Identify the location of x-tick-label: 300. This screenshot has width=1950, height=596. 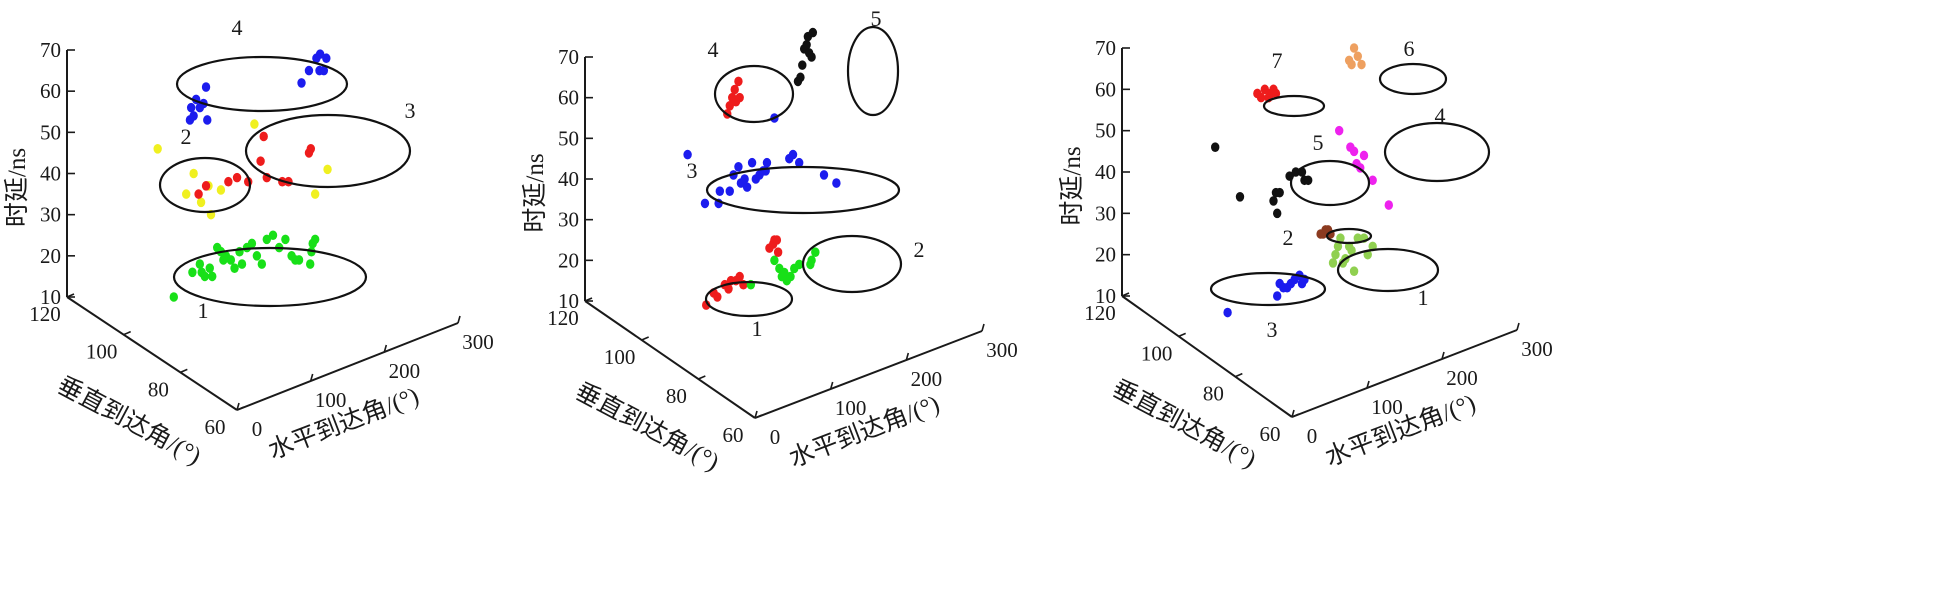
(478, 342).